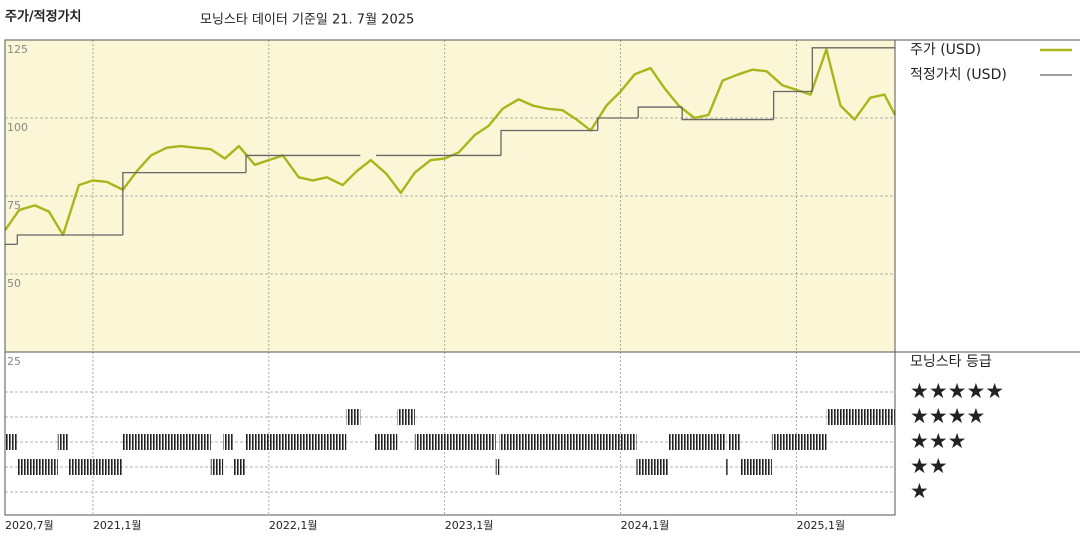 Image resolution: width=1080 pixels, height=544 pixels. Describe the element at coordinates (645, 525) in the screenshot. I see `x-tick-label: 2024,1월` at that location.